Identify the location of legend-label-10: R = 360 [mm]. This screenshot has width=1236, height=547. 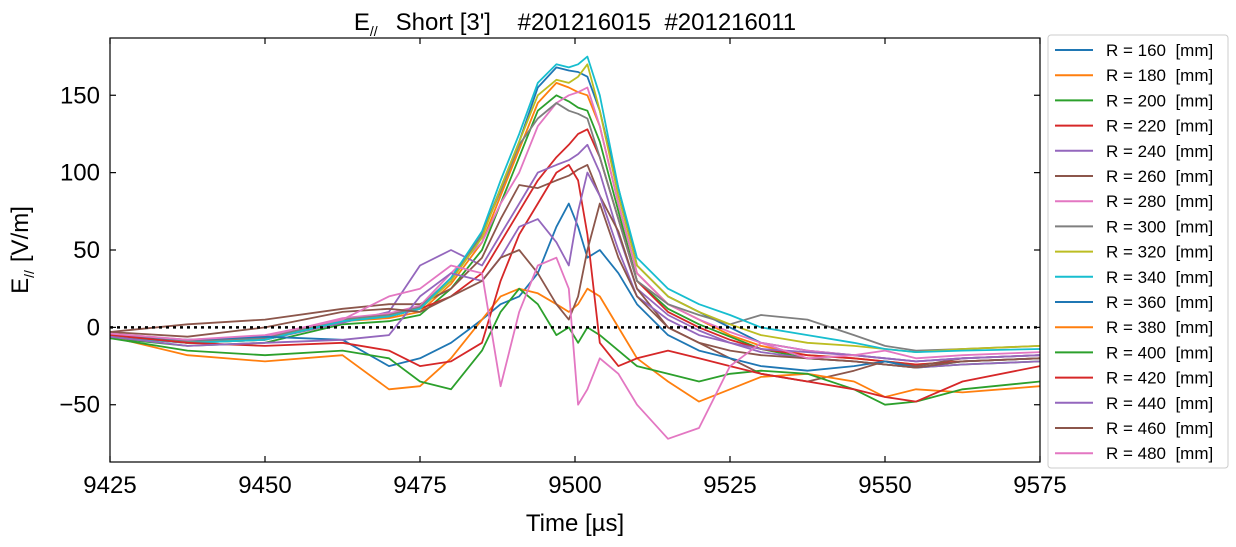
(1159, 302).